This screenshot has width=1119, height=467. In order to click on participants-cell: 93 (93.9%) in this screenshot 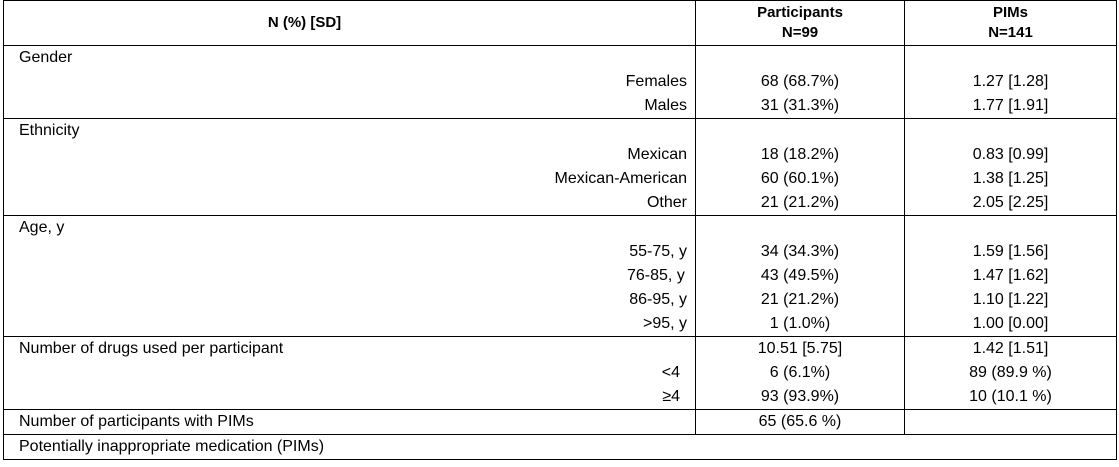, I will do `click(800, 397)`.